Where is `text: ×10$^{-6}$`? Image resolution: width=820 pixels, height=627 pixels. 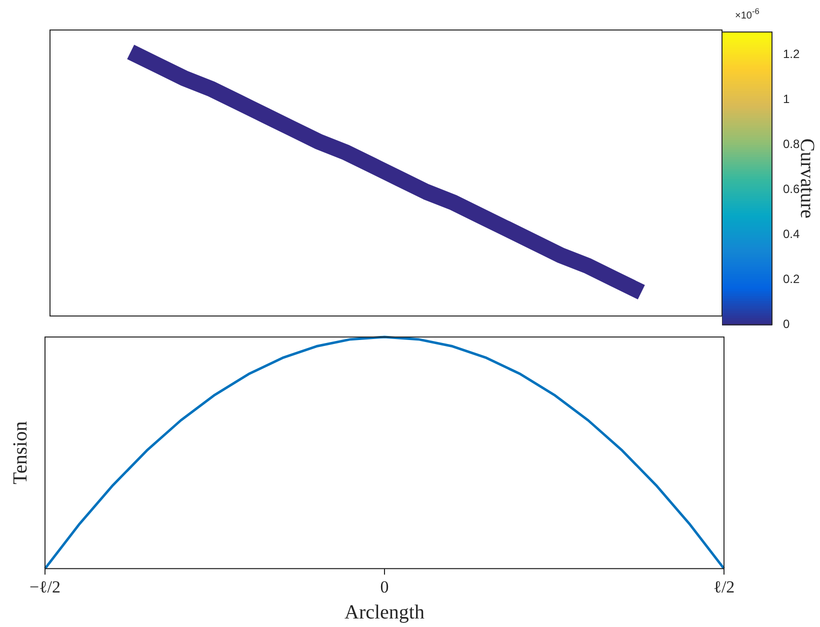
text: ×10$^{-6}$ is located at coordinates (747, 14).